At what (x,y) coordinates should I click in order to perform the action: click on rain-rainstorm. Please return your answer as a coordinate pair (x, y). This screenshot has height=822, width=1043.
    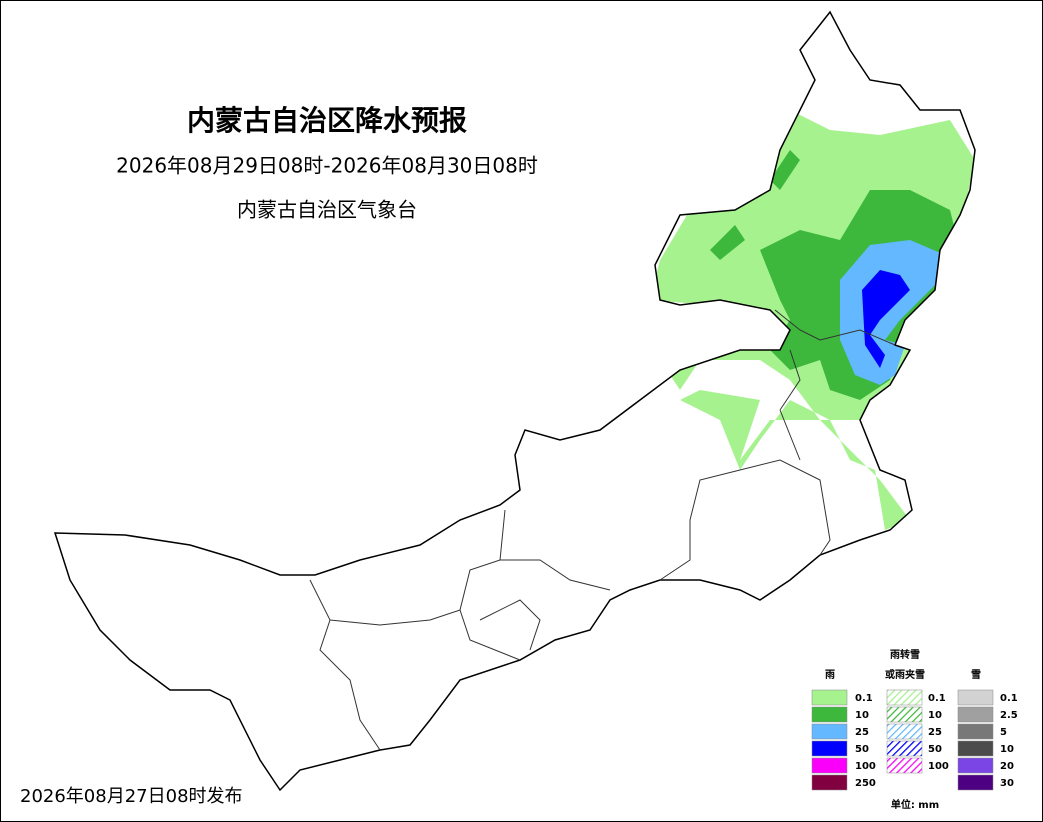
    Looking at the image, I should click on (886, 319).